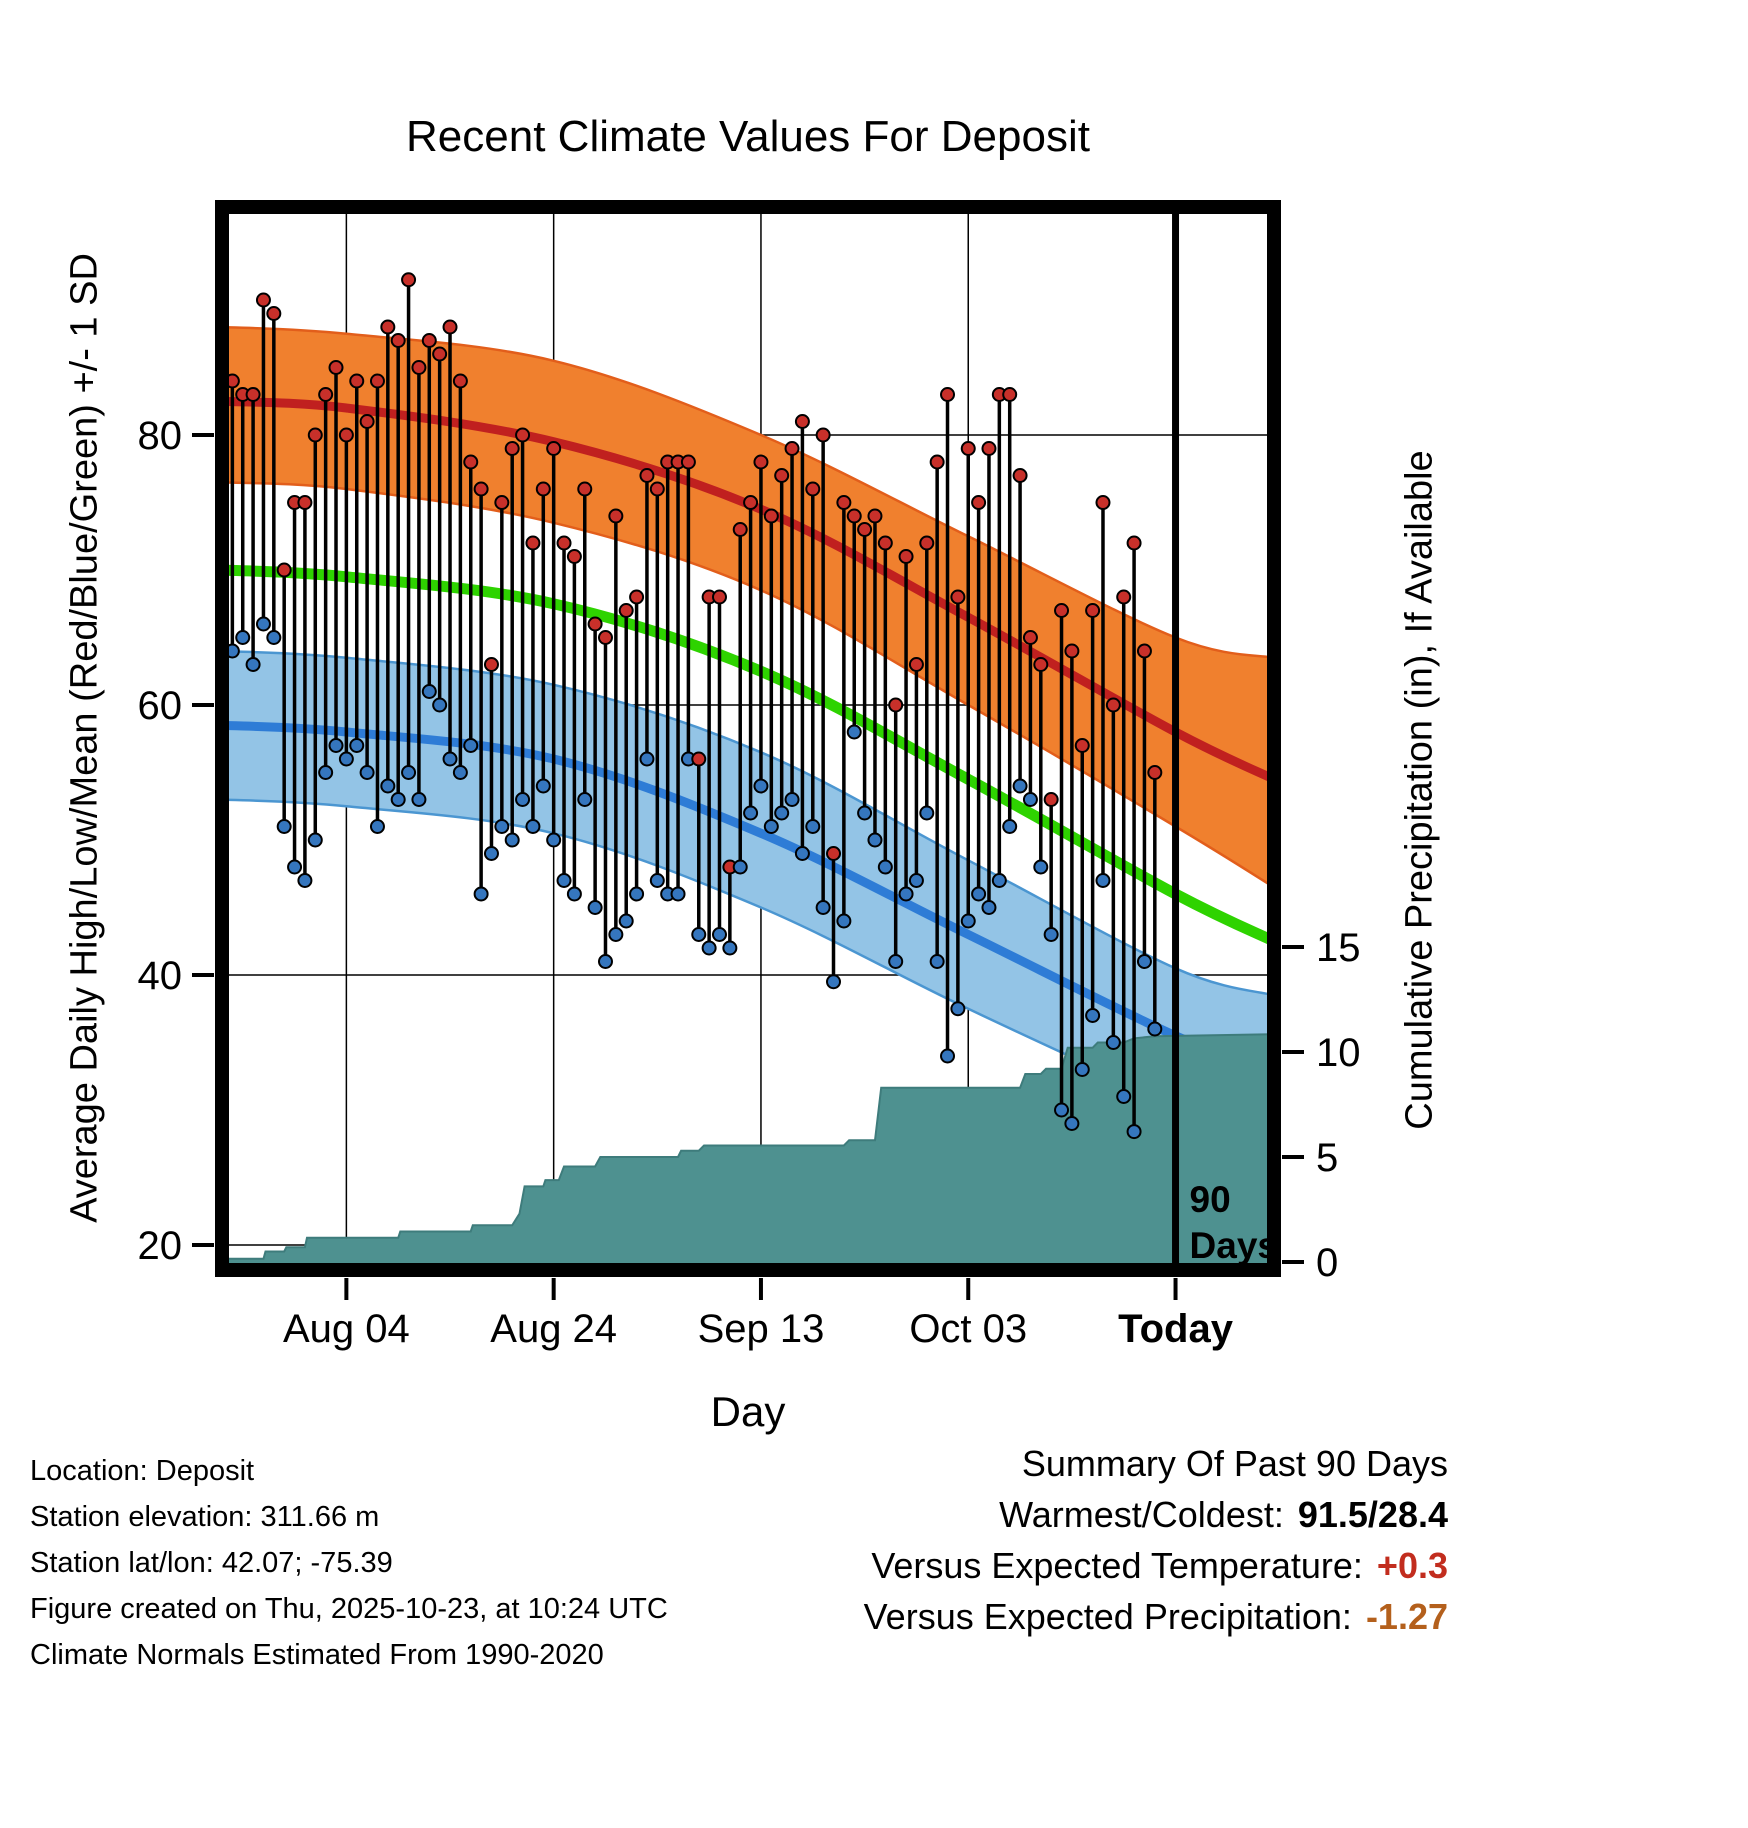  I want to click on station-latlon: Station lat/lon: 42.07; -75.39, so click(211, 1563).